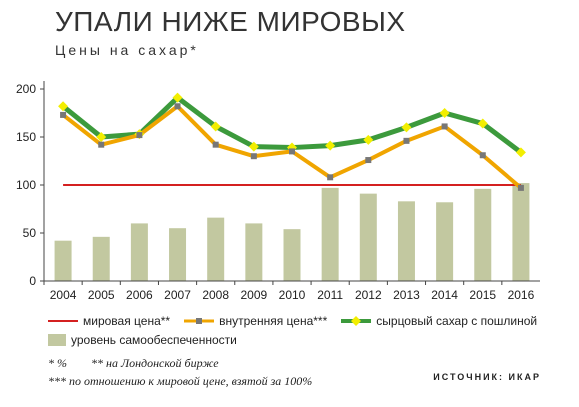 The height and width of the screenshot is (407, 579). What do you see at coordinates (101, 137) in the screenshot?
I see `point-raw-sugar-2005` at bounding box center [101, 137].